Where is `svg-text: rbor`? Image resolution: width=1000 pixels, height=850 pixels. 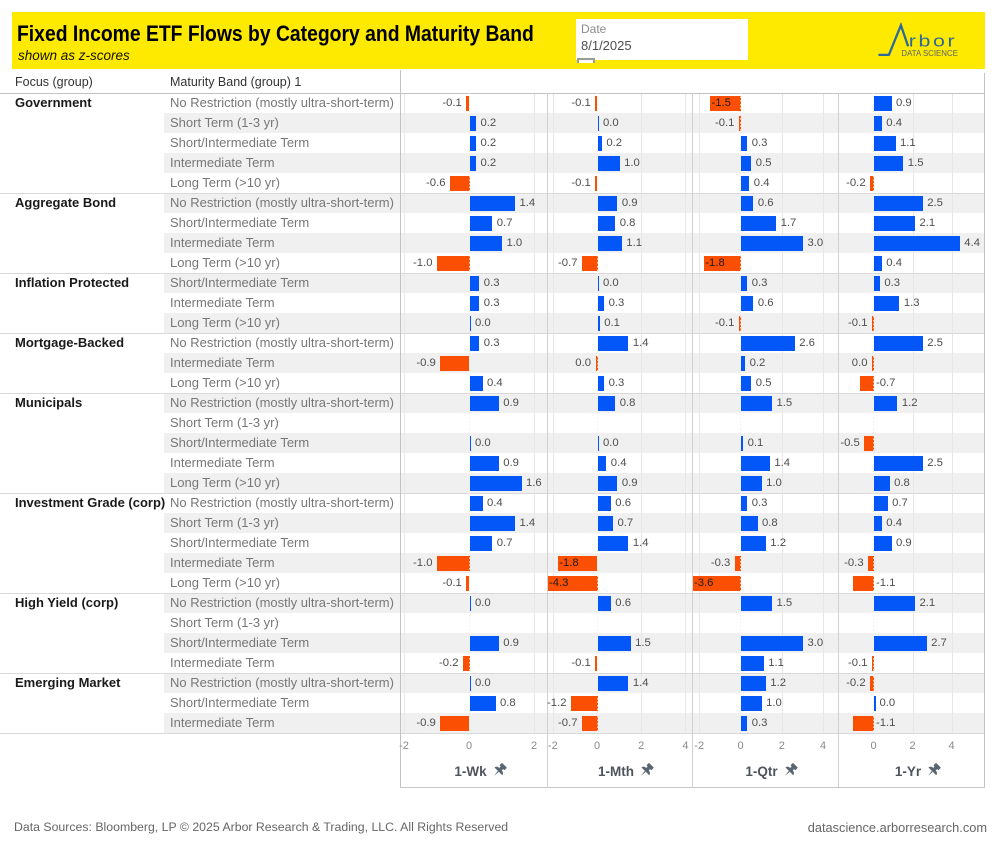
svg-text: rbor is located at coordinates (933, 41).